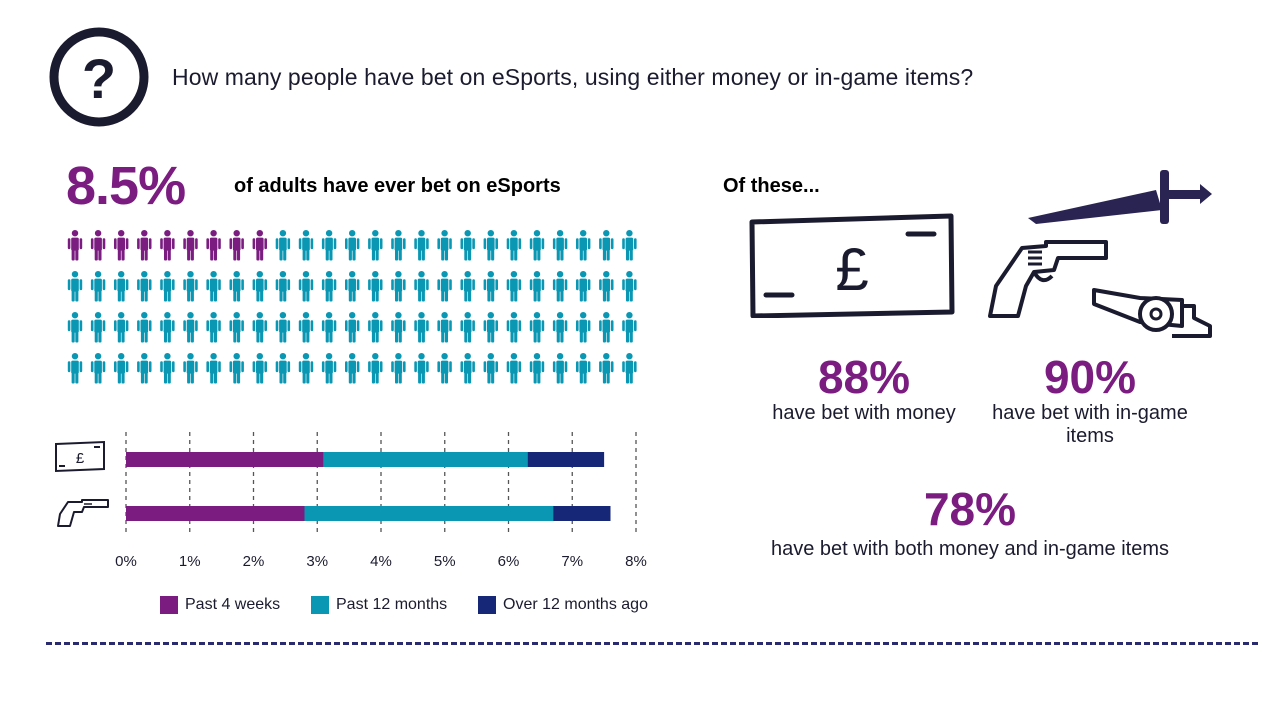 The height and width of the screenshot is (719, 1275). What do you see at coordinates (392, 604) in the screenshot?
I see `legend-label: Past 12 months` at bounding box center [392, 604].